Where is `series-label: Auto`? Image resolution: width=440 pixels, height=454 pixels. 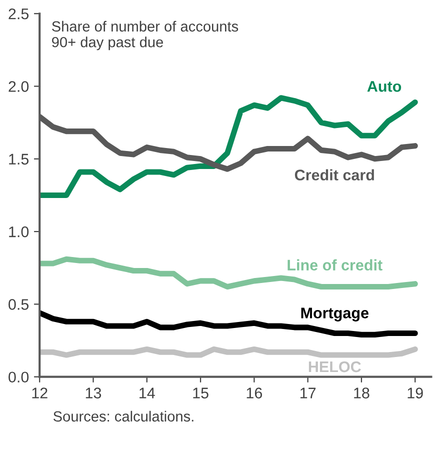 series-label: Auto is located at coordinates (384, 86).